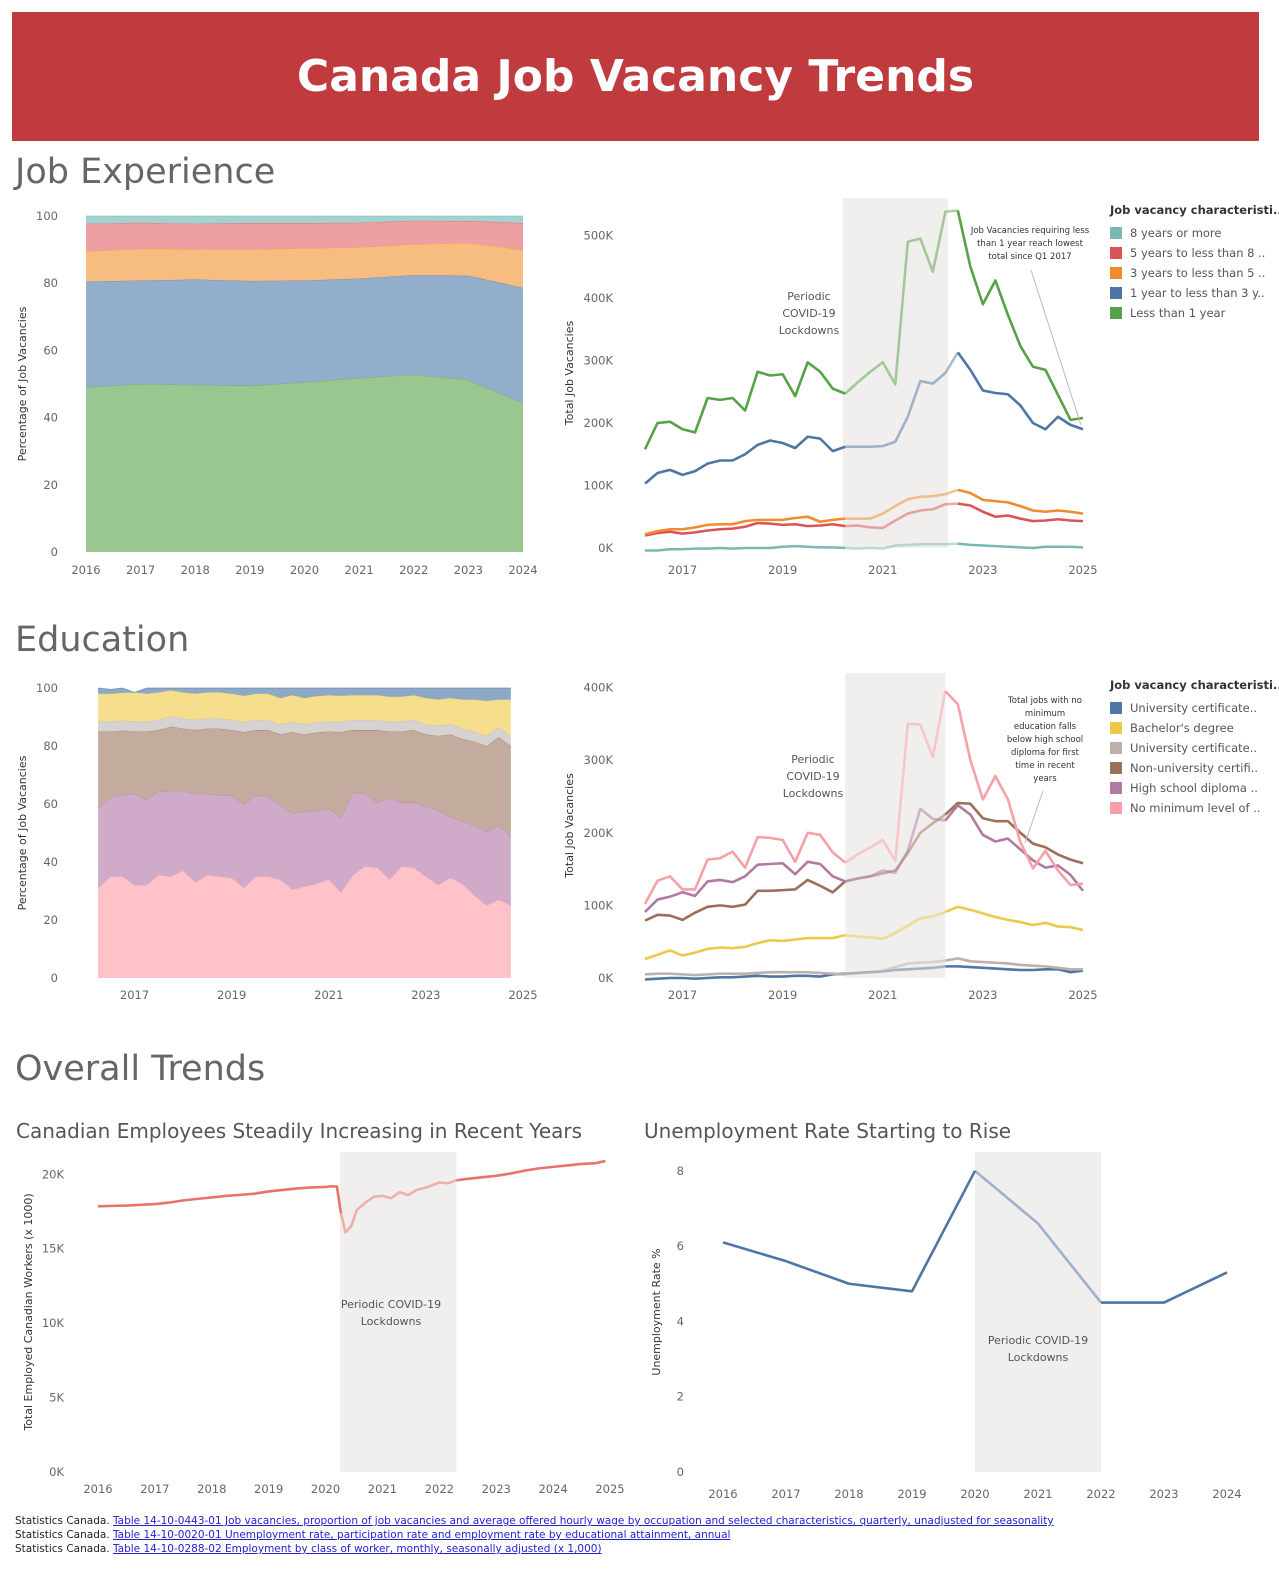 The image size is (1279, 1579). I want to click on x-tick-label: 2024, so click(1226, 1494).